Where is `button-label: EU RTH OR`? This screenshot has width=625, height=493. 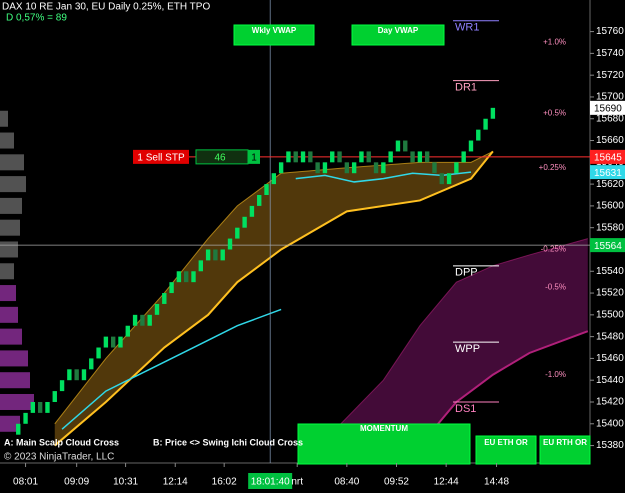
button-label: EU RTH OR is located at coordinates (565, 442).